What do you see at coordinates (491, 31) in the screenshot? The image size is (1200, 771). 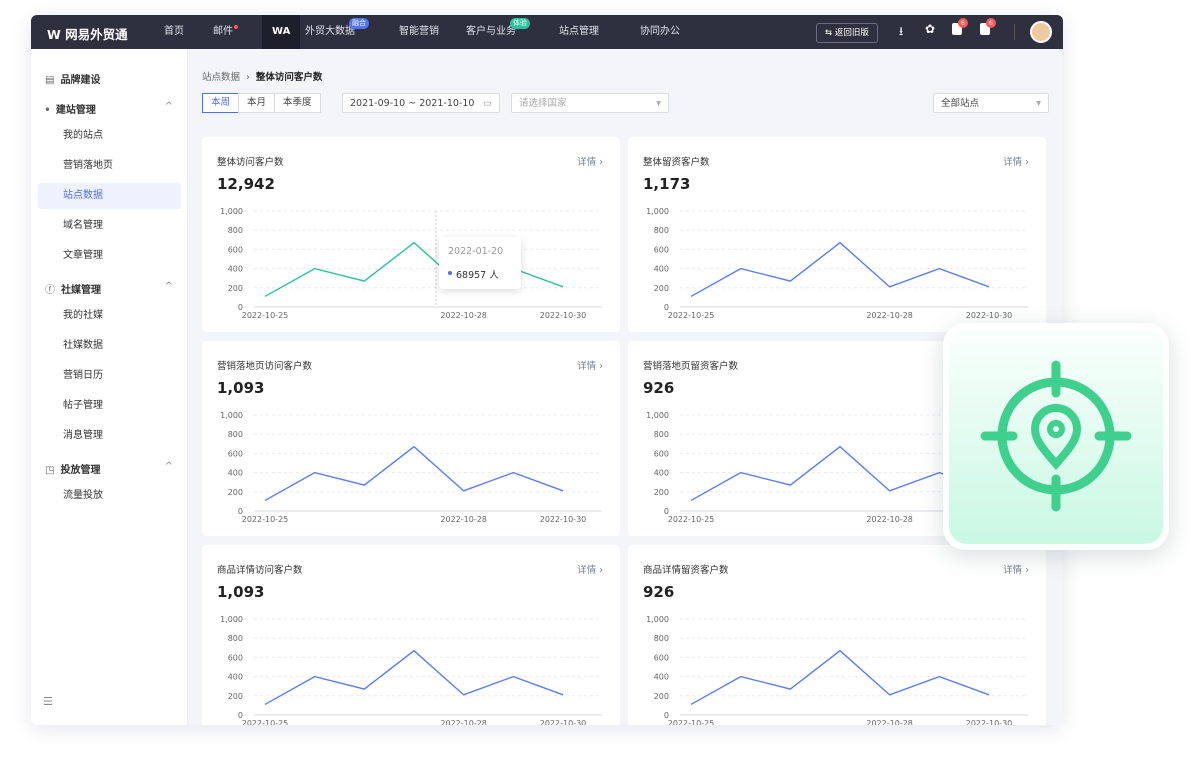 I see `nav-label: 客户与业务` at bounding box center [491, 31].